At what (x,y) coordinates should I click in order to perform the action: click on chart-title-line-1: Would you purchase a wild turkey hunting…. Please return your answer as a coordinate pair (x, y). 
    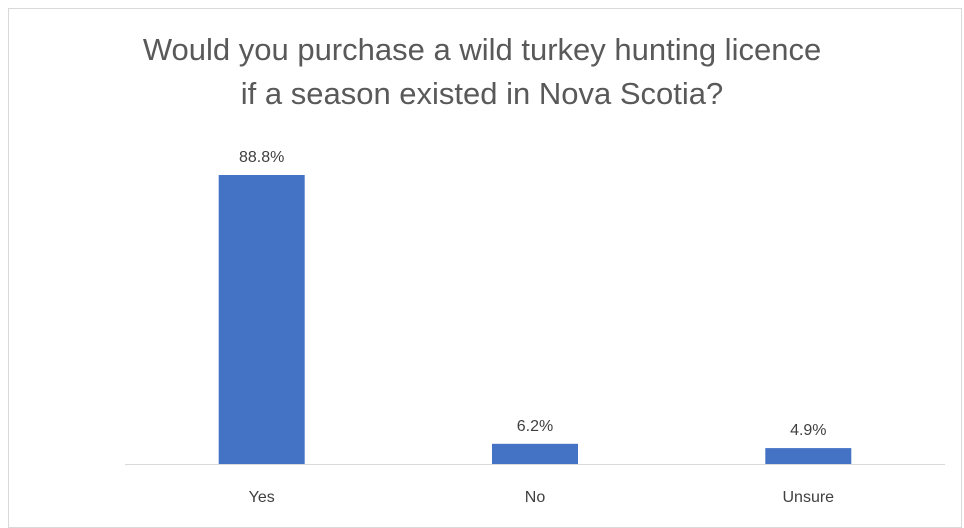
    Looking at the image, I should click on (482, 49).